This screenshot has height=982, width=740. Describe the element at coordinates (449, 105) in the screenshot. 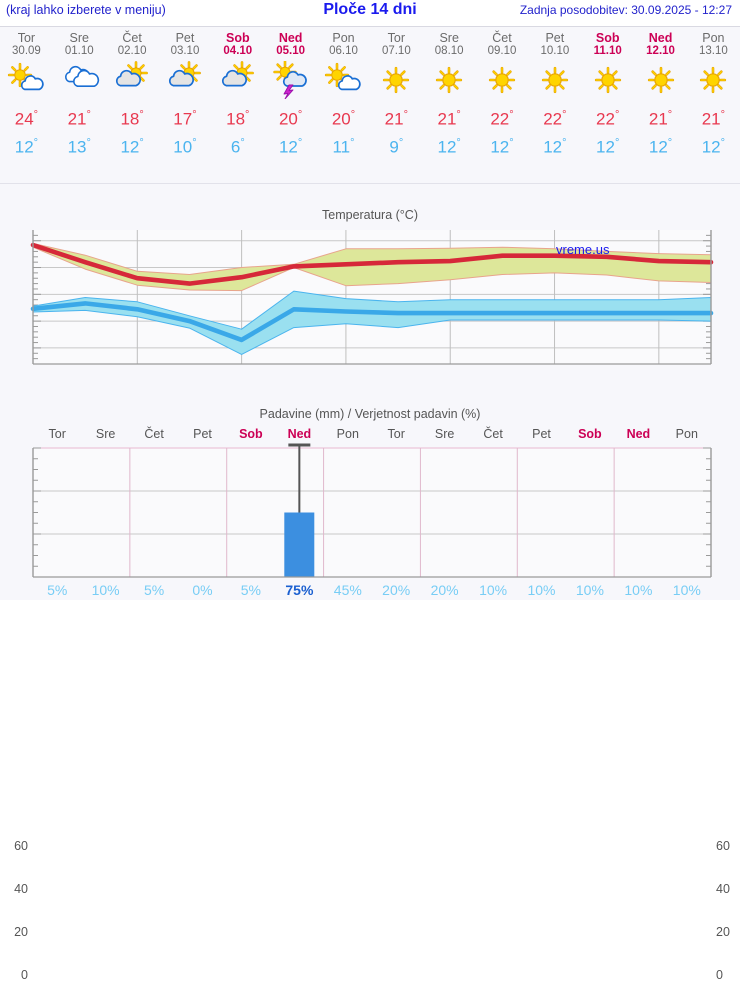

I see `forecast-day-column: Sre 08.10 21° 12°` at that location.